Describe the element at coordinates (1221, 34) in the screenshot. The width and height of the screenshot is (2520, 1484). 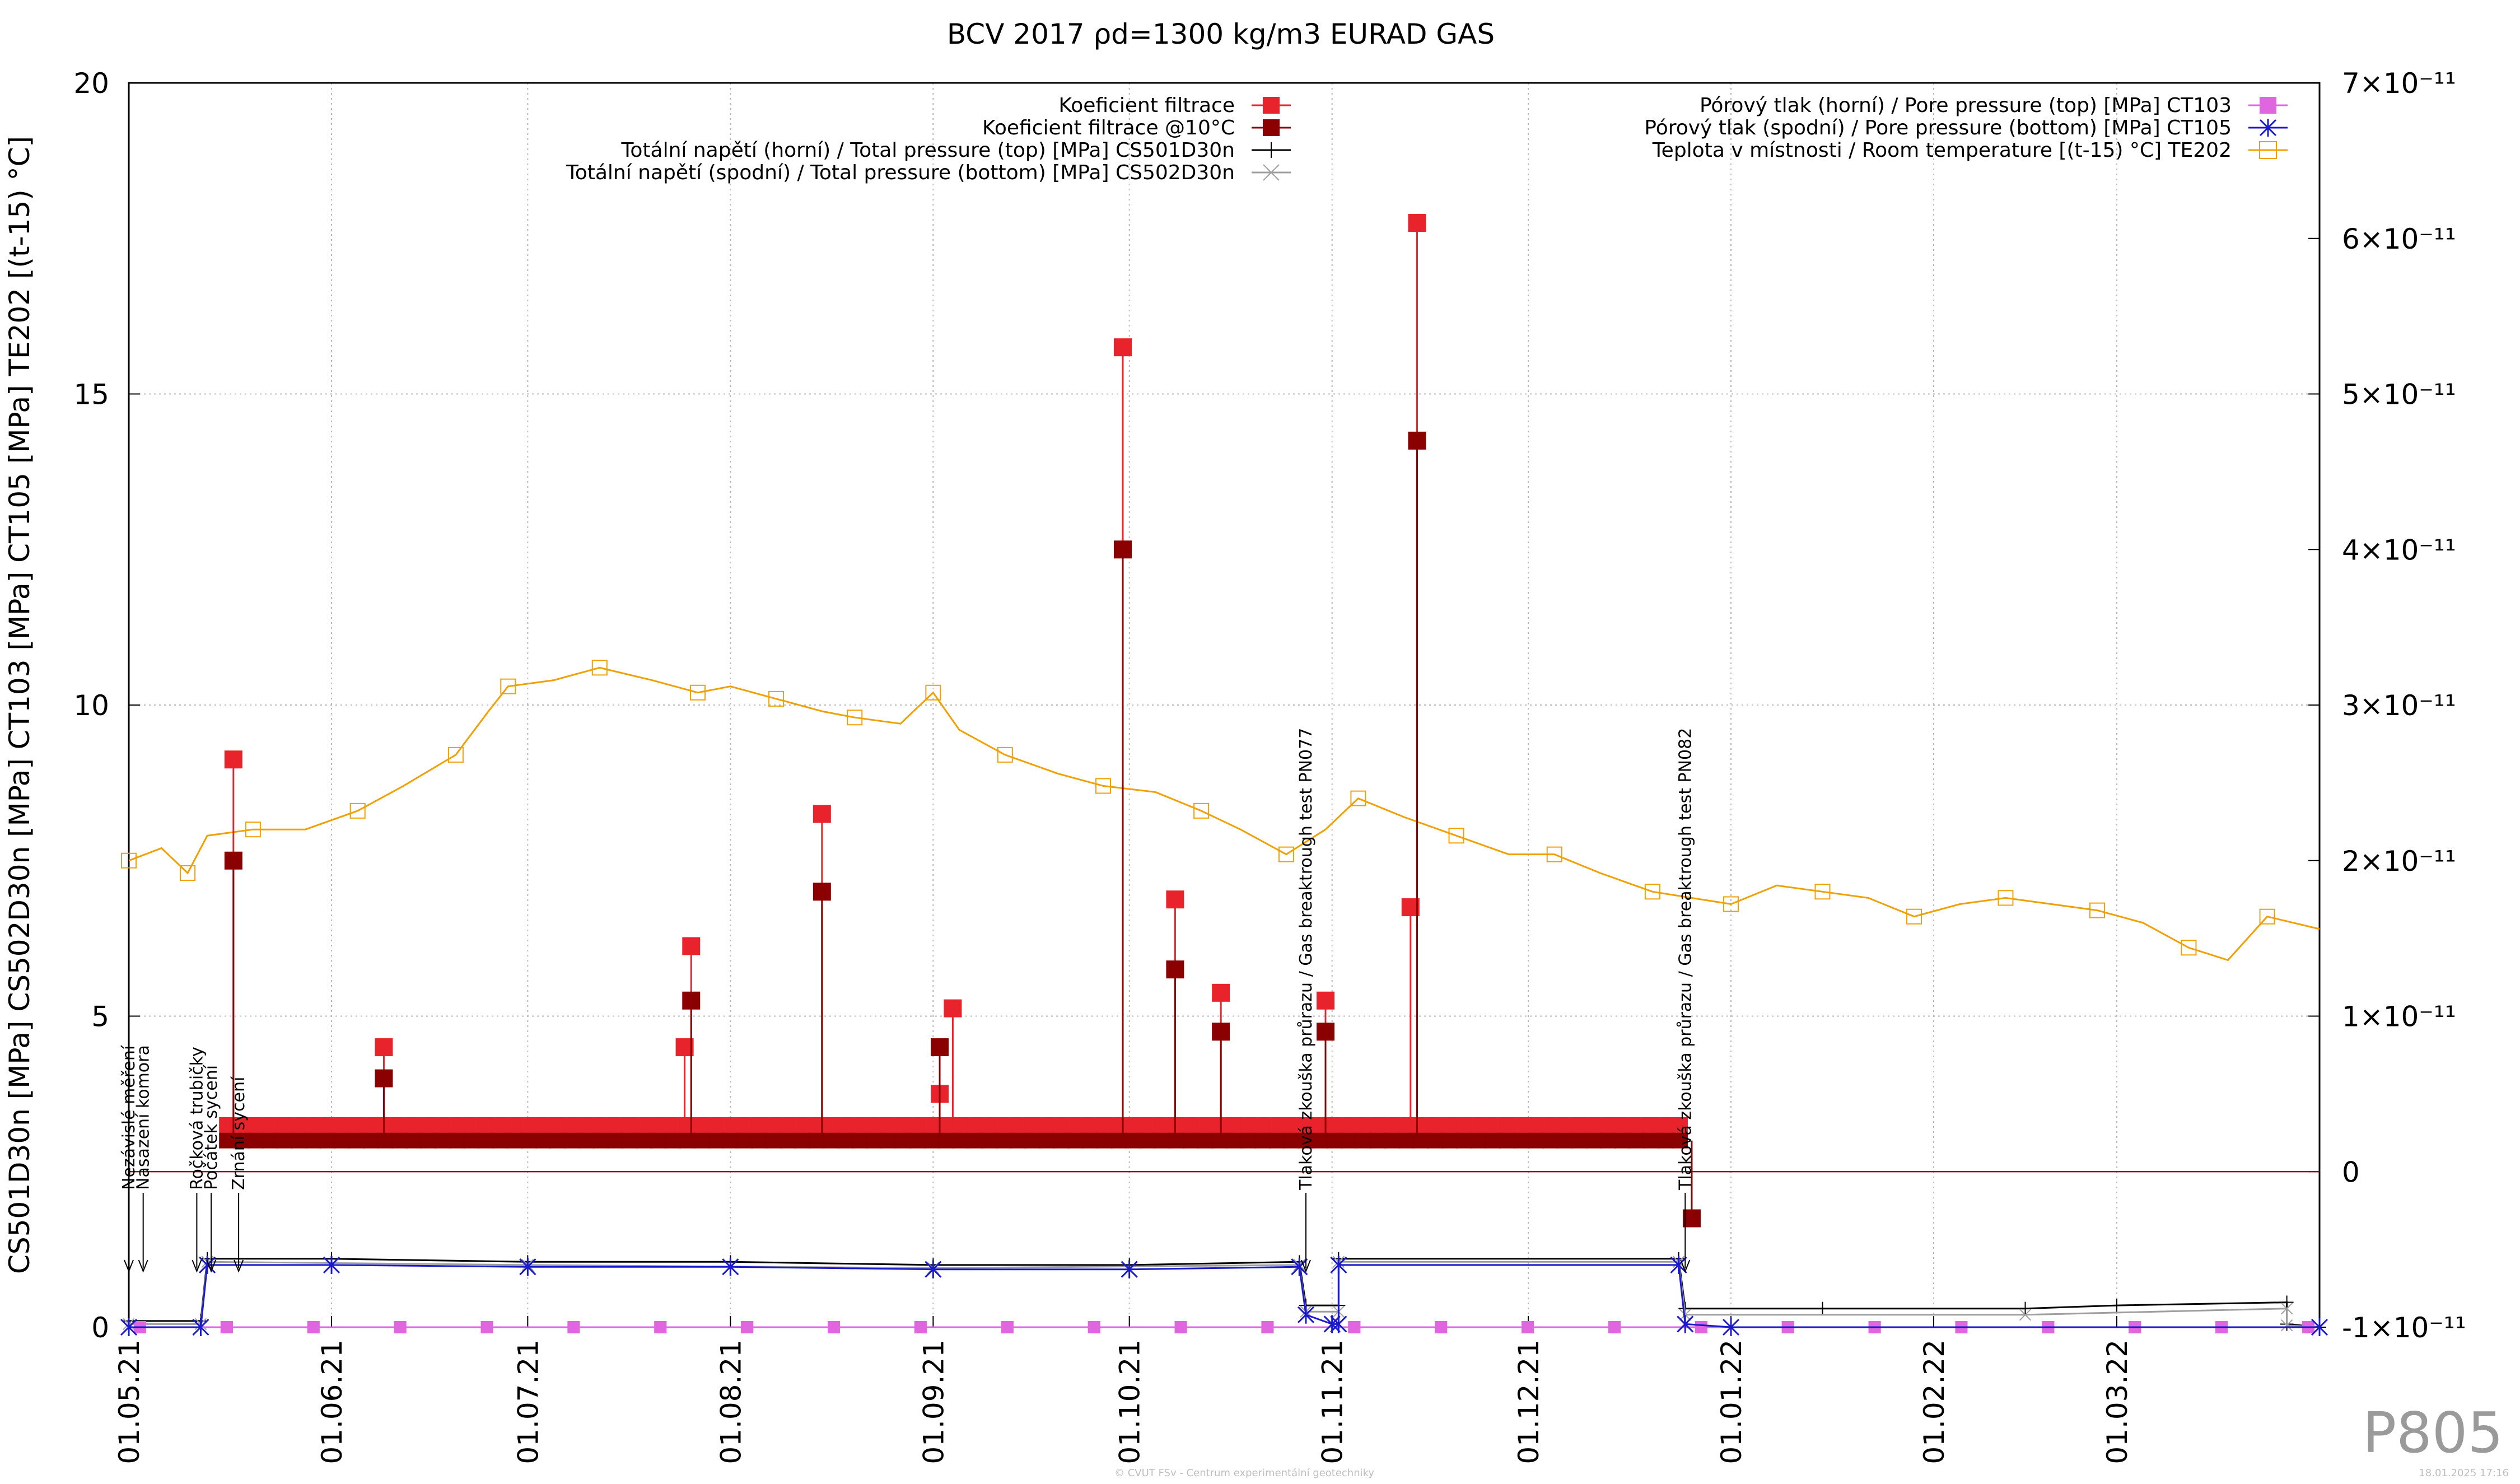
I see `chart-title: BCV 2017 ρd=1300 kg/m3 EURAD GAS` at that location.